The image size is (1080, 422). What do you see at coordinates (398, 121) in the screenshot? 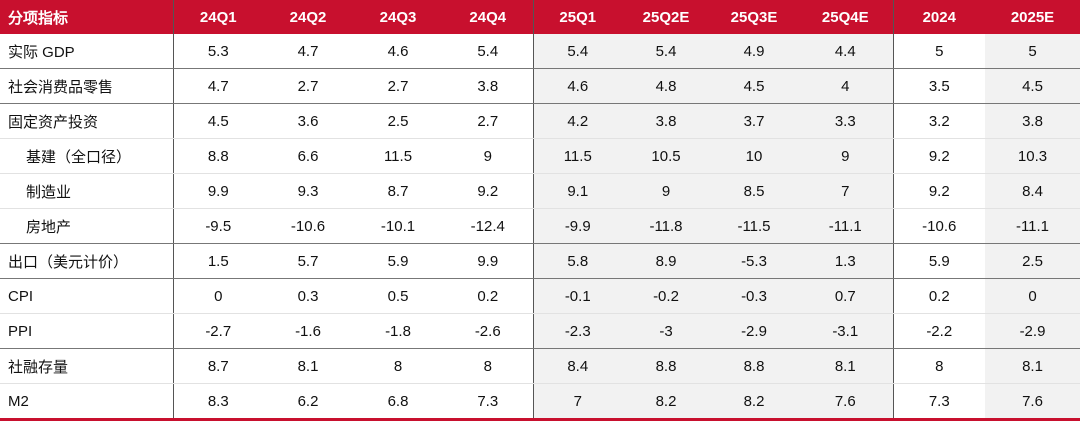
I see `value-cell: 2.5` at bounding box center [398, 121].